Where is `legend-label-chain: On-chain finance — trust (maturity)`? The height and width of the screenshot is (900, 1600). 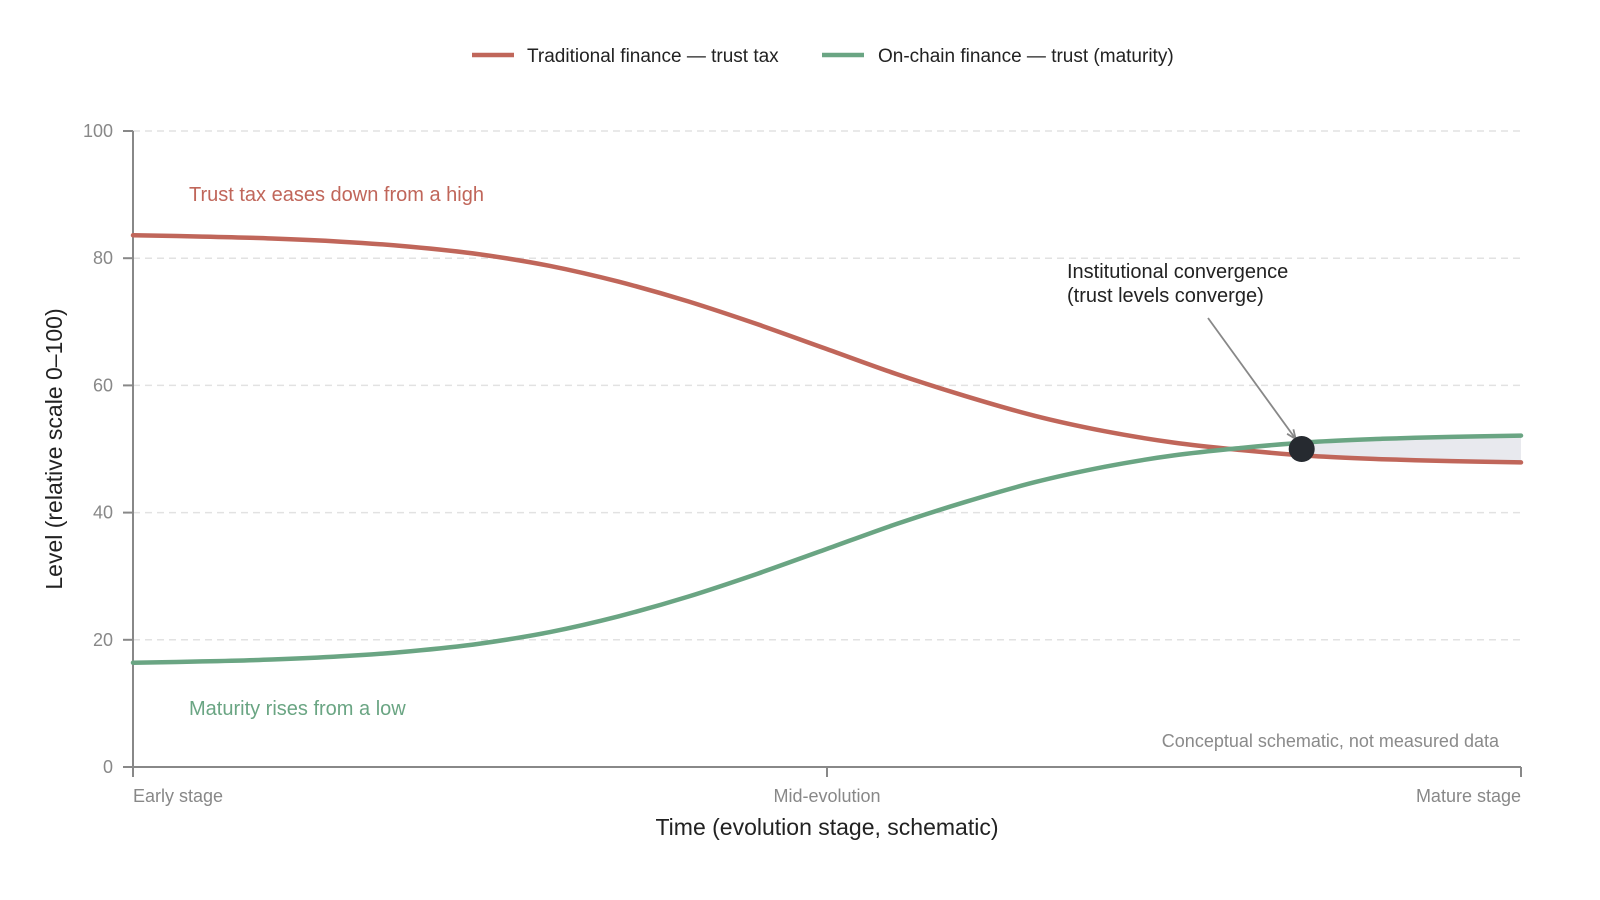 legend-label-chain: On-chain finance — trust (maturity) is located at coordinates (1026, 56).